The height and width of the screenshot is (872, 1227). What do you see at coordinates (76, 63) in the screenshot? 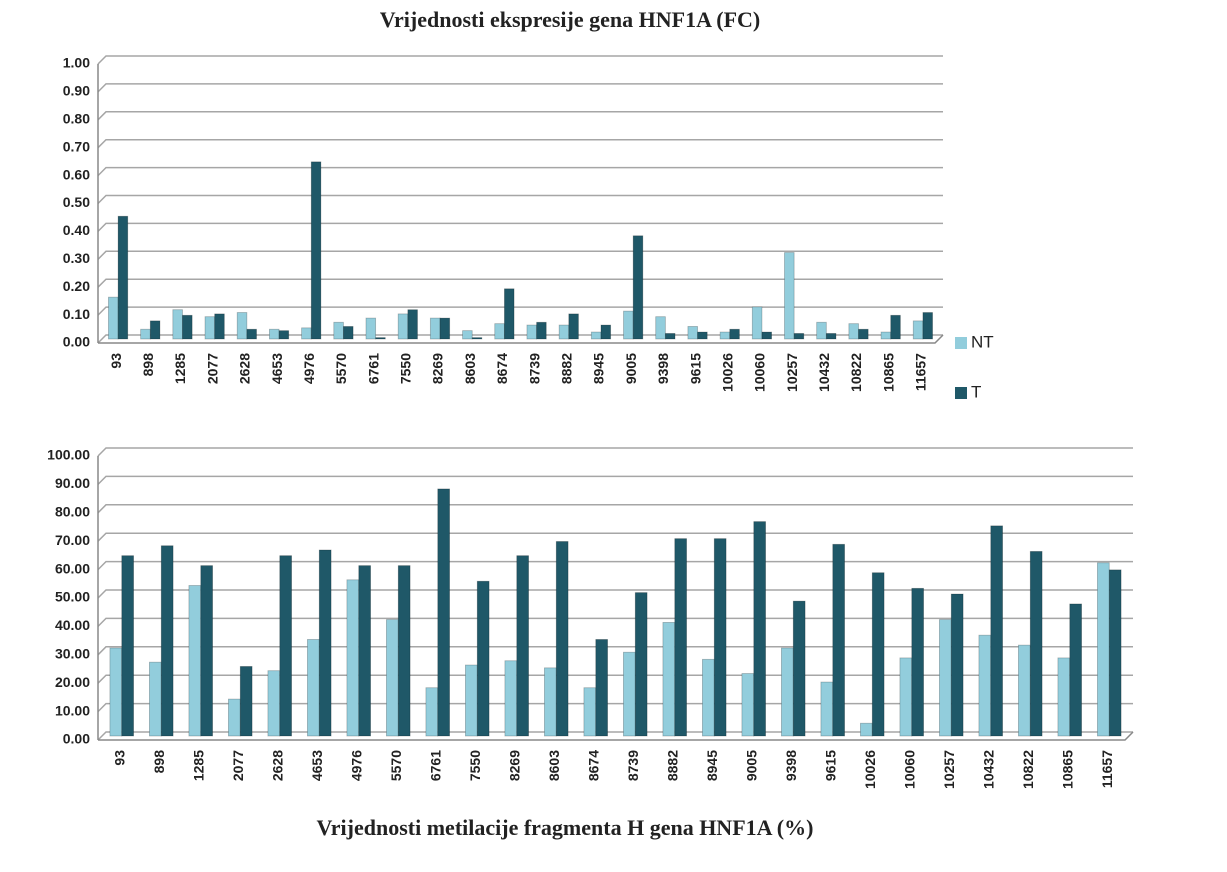
I see `y-tick-label: 1.00` at bounding box center [76, 63].